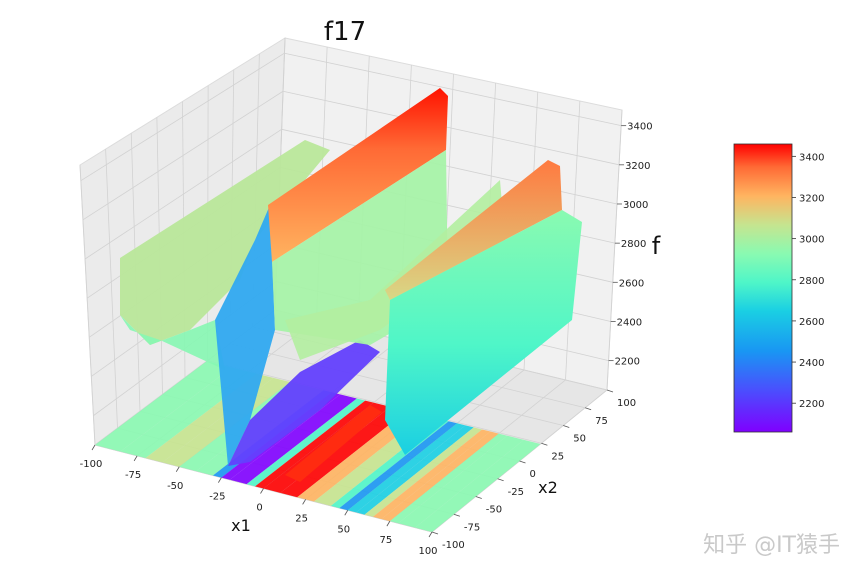 The image size is (864, 576). What do you see at coordinates (629, 322) in the screenshot?
I see `z-tick-label: 2400` at bounding box center [629, 322].